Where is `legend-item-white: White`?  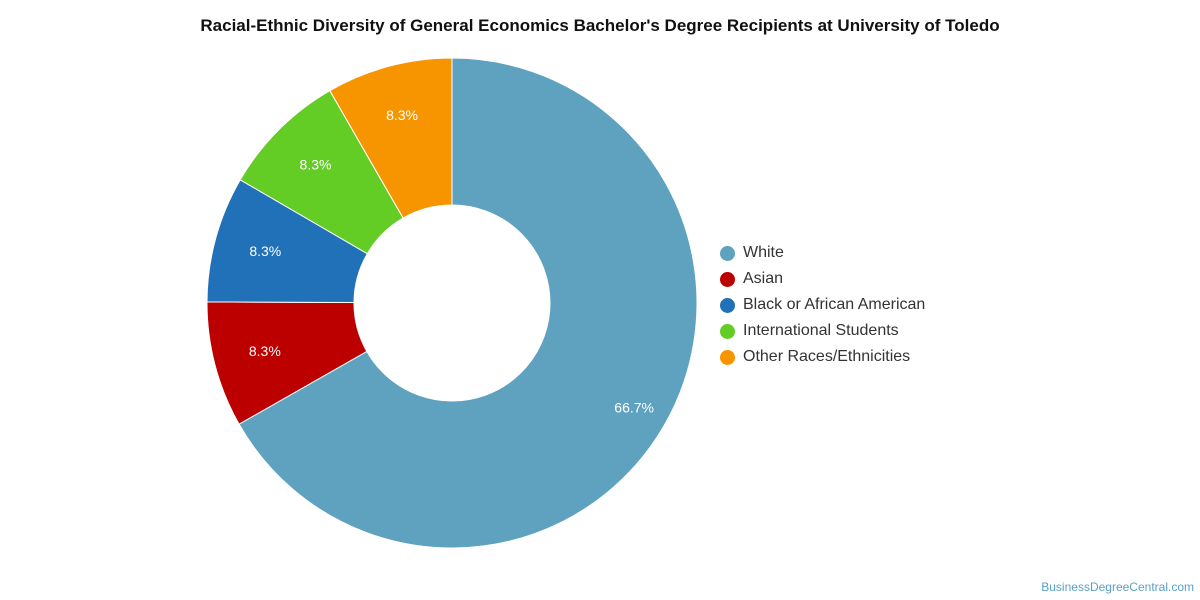 legend-item-white: White is located at coordinates (822, 253).